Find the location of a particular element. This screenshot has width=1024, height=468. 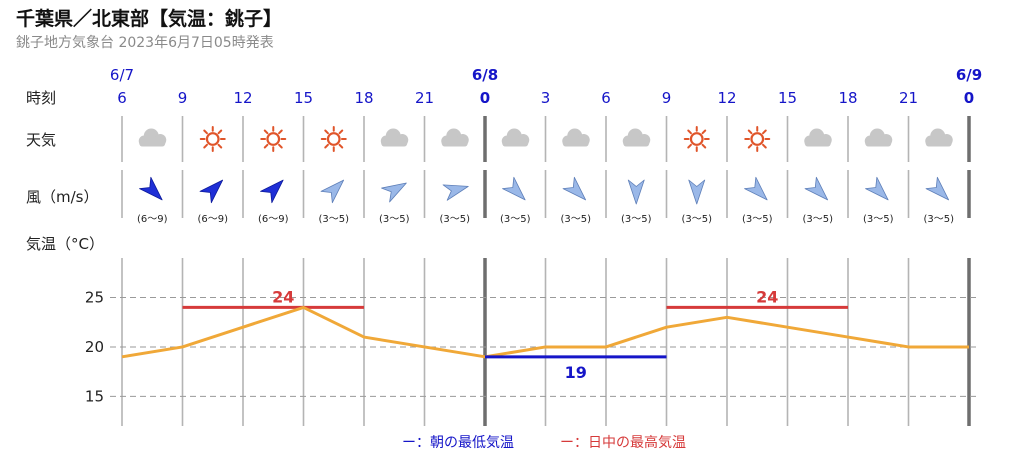

page-subtitle: 銚子地方気象台 2023年6月7日05時発表 is located at coordinates (145, 43).